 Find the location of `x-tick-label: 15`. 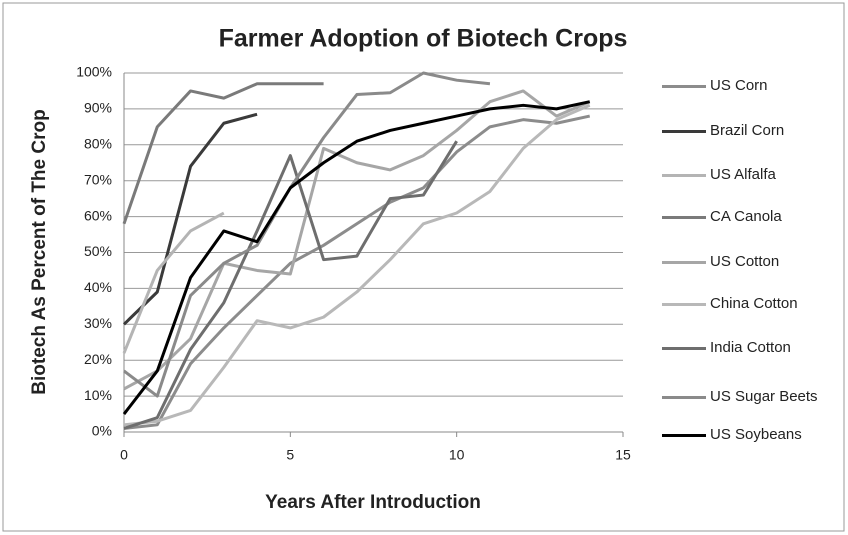

x-tick-label: 15 is located at coordinates (623, 455).